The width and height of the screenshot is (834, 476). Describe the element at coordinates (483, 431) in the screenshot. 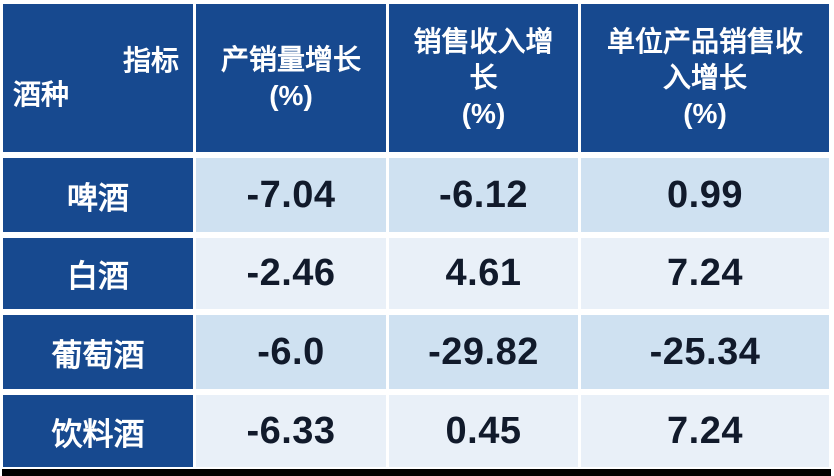

I see `value-cell: 0.45` at that location.